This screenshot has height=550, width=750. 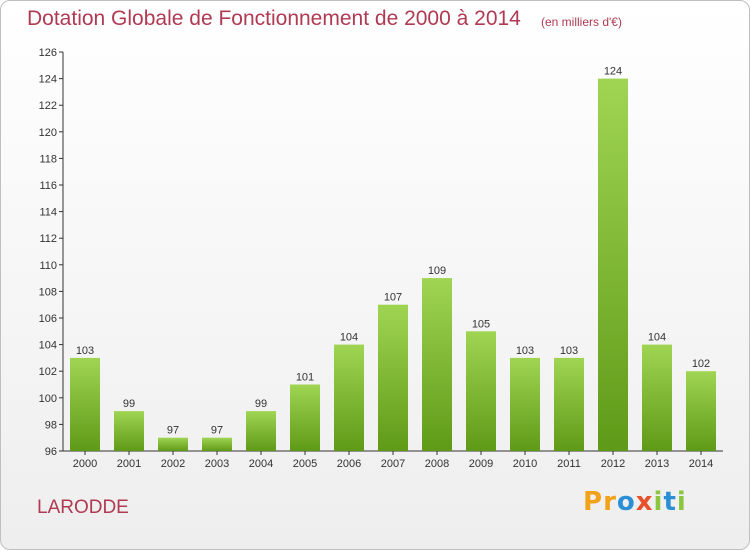 What do you see at coordinates (525, 404) in the screenshot?
I see `bar-2010` at bounding box center [525, 404].